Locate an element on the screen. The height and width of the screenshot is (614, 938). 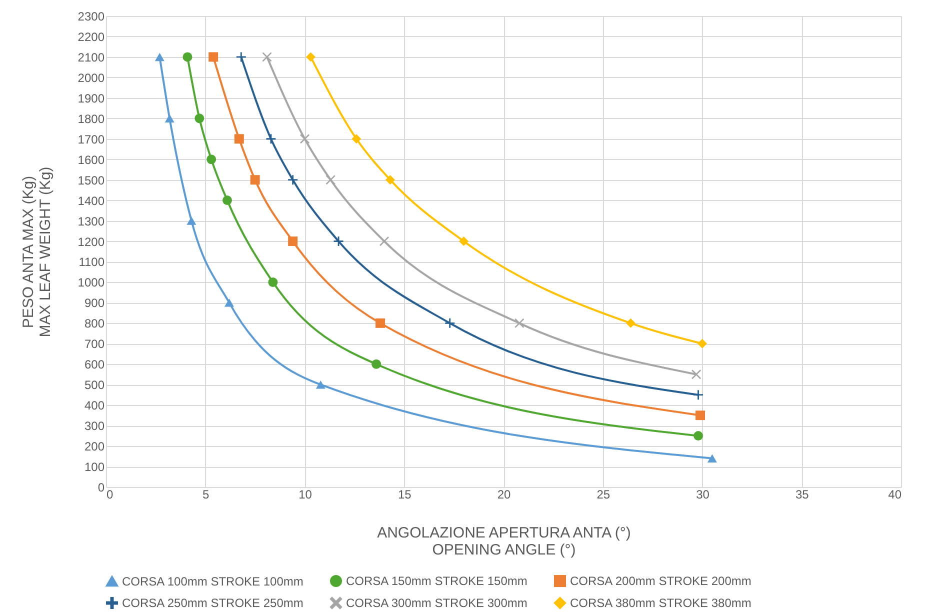
x-axis-title: ANGOLAZIONE APERTURA ANTA (°) OPENING ANGLE (°) is located at coordinates (504, 541).